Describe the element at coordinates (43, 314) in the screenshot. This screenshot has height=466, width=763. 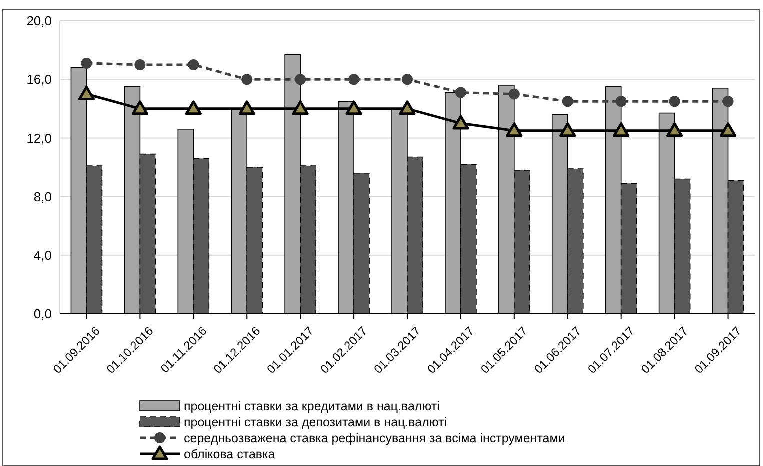
I see `y-tick-label: 0,0` at that location.